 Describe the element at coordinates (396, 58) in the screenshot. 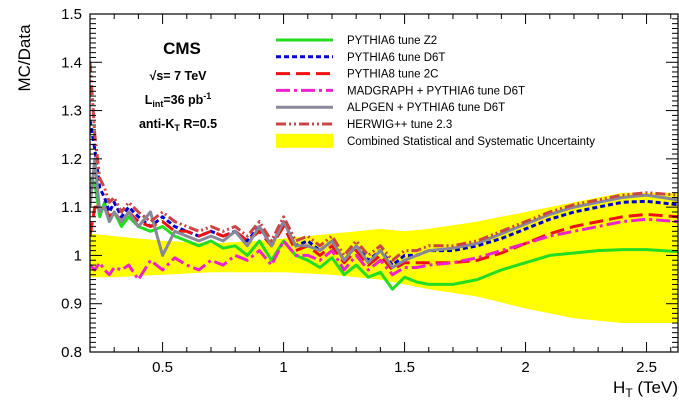

I see `legend-label-2: PYTHIA6 tune D6T` at that location.